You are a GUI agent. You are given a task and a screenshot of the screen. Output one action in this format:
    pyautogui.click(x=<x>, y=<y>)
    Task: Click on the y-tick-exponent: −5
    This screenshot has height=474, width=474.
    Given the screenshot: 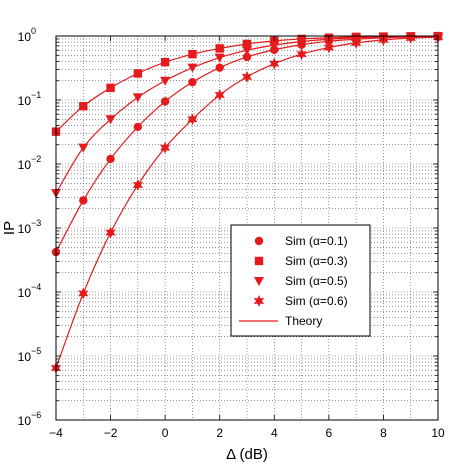 What is the action you would take?
    pyautogui.click(x=36, y=351)
    